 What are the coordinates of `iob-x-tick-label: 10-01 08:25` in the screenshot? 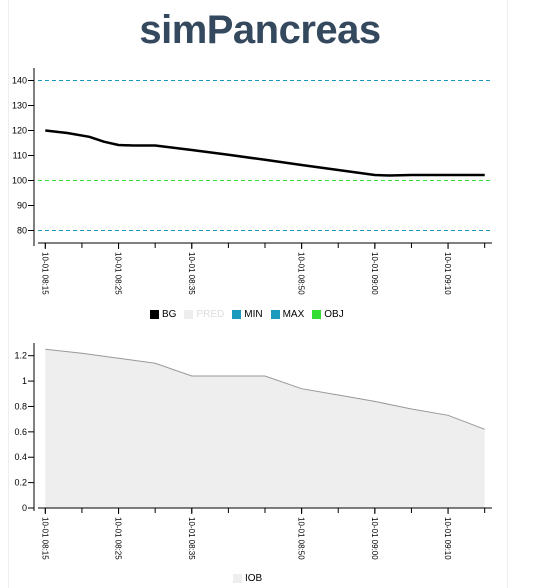 It's located at (118, 538).